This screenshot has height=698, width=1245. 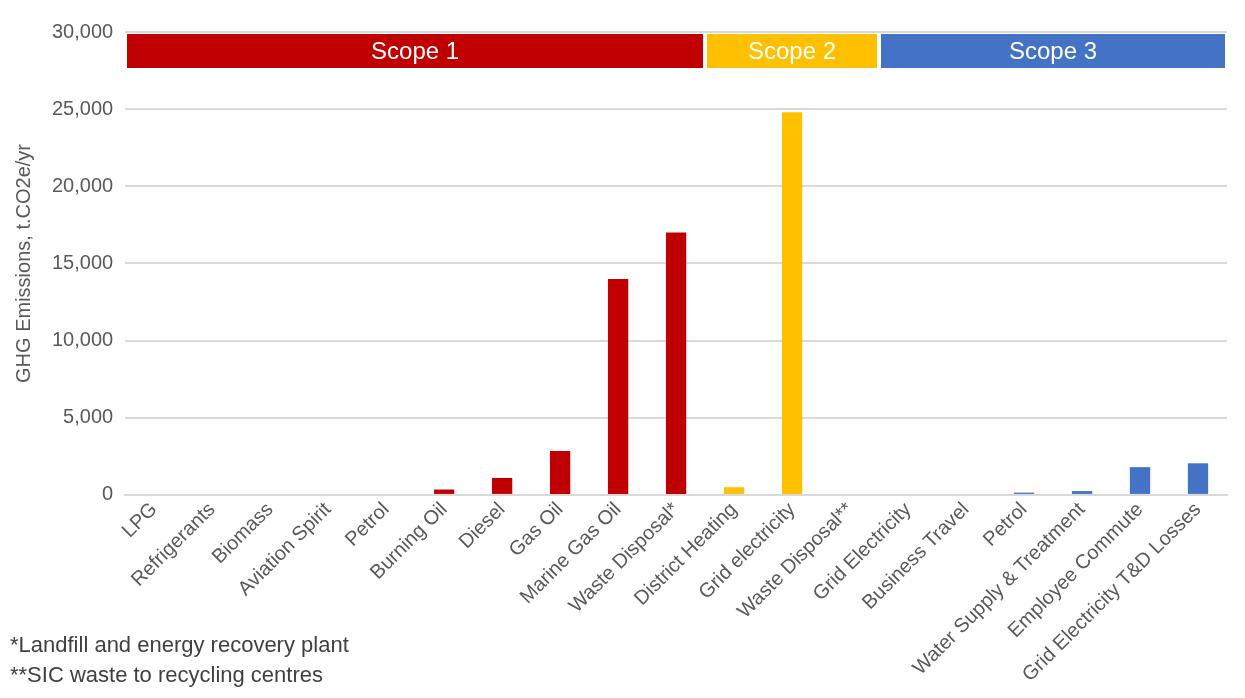 What do you see at coordinates (83, 107) in the screenshot?
I see `y-tick-label: 25,000` at bounding box center [83, 107].